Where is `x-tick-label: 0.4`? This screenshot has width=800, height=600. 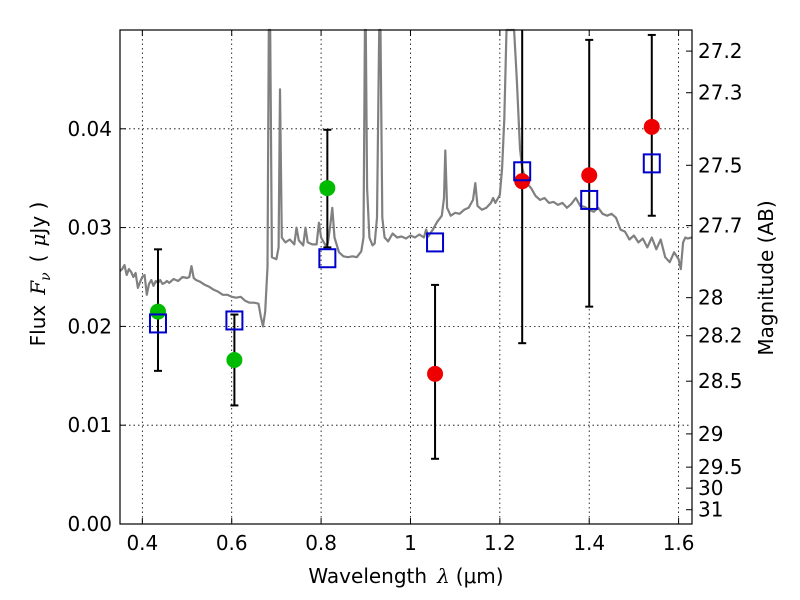
x-tick-label: 0.4 is located at coordinates (142, 543).